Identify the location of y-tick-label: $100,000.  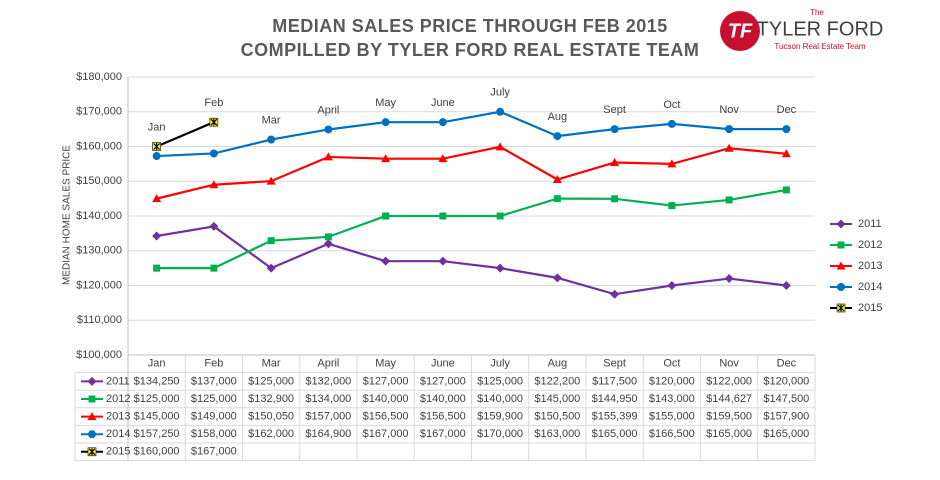
(99, 355).